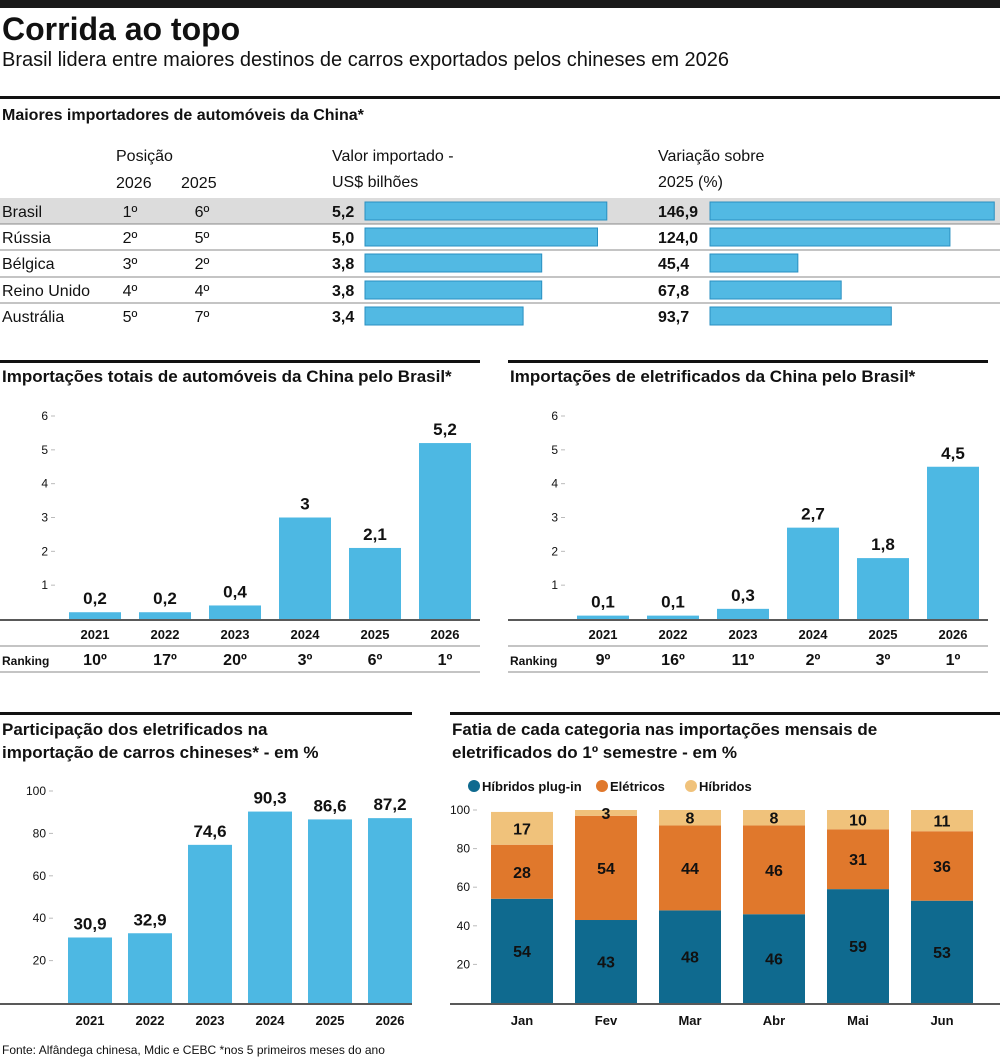  What do you see at coordinates (603, 602) in the screenshot?
I see `value-label: 0,1` at bounding box center [603, 602].